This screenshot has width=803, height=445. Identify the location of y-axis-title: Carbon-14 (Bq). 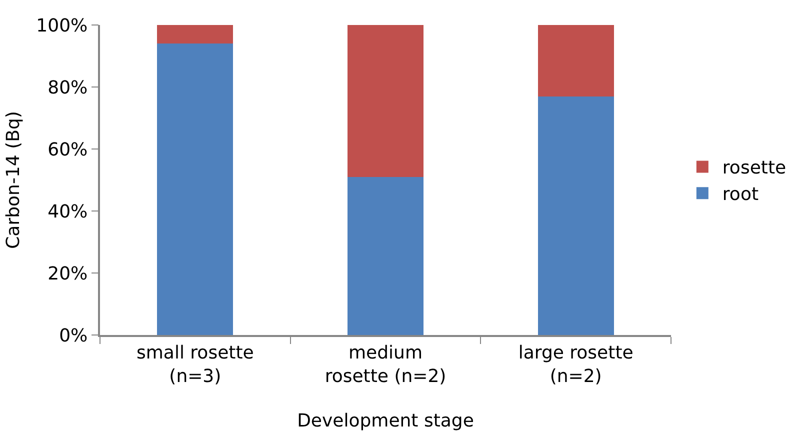
(13, 180).